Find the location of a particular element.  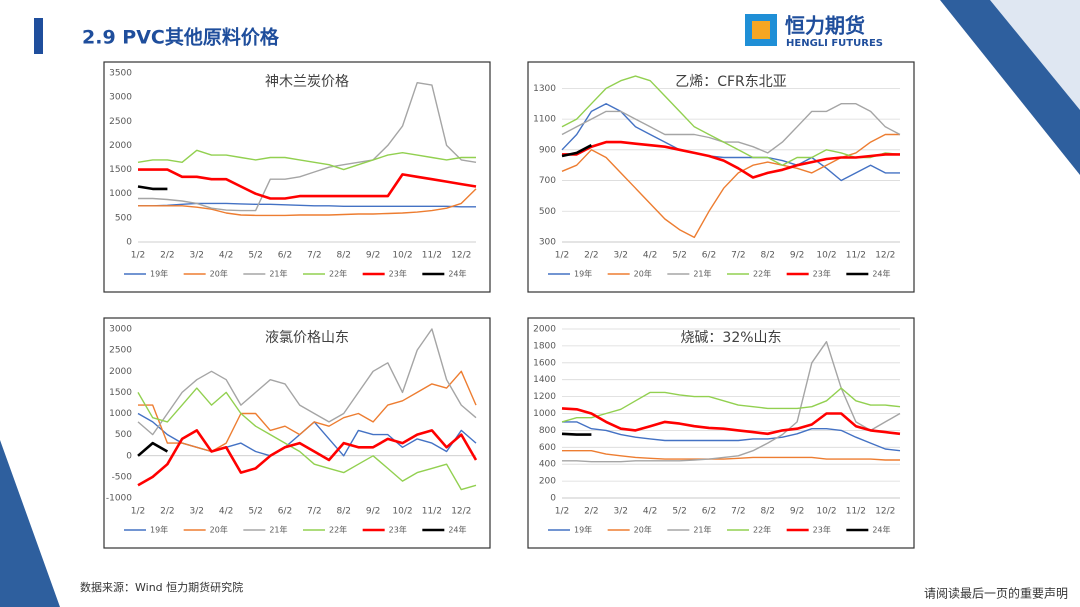

y-tick-label: 1100 is located at coordinates (544, 120).